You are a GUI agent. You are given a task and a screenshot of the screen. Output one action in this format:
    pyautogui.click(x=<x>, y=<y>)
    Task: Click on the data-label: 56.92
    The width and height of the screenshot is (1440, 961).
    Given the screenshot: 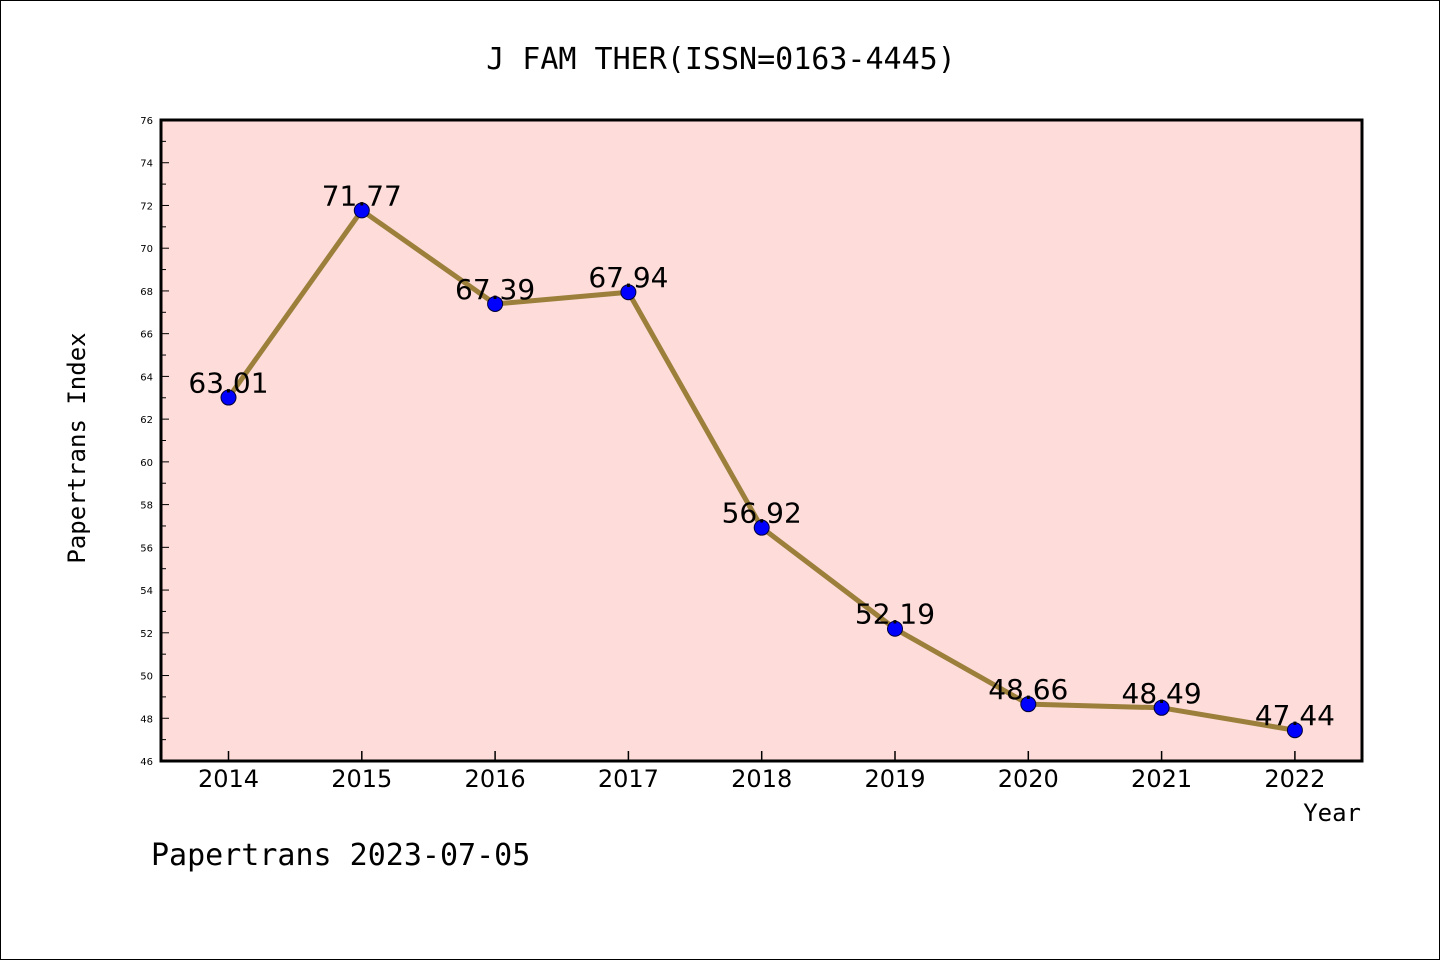 What is the action you would take?
    pyautogui.click(x=762, y=513)
    